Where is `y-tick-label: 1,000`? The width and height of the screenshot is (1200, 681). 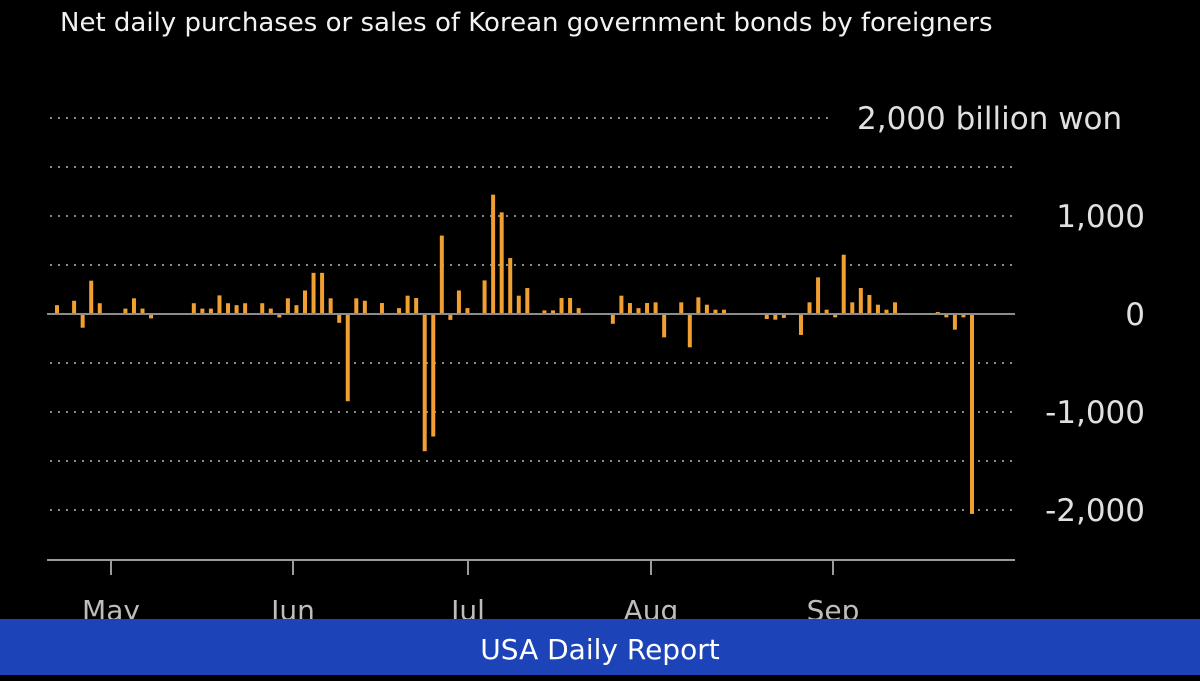 y-tick-label: 1,000 is located at coordinates (1100, 217).